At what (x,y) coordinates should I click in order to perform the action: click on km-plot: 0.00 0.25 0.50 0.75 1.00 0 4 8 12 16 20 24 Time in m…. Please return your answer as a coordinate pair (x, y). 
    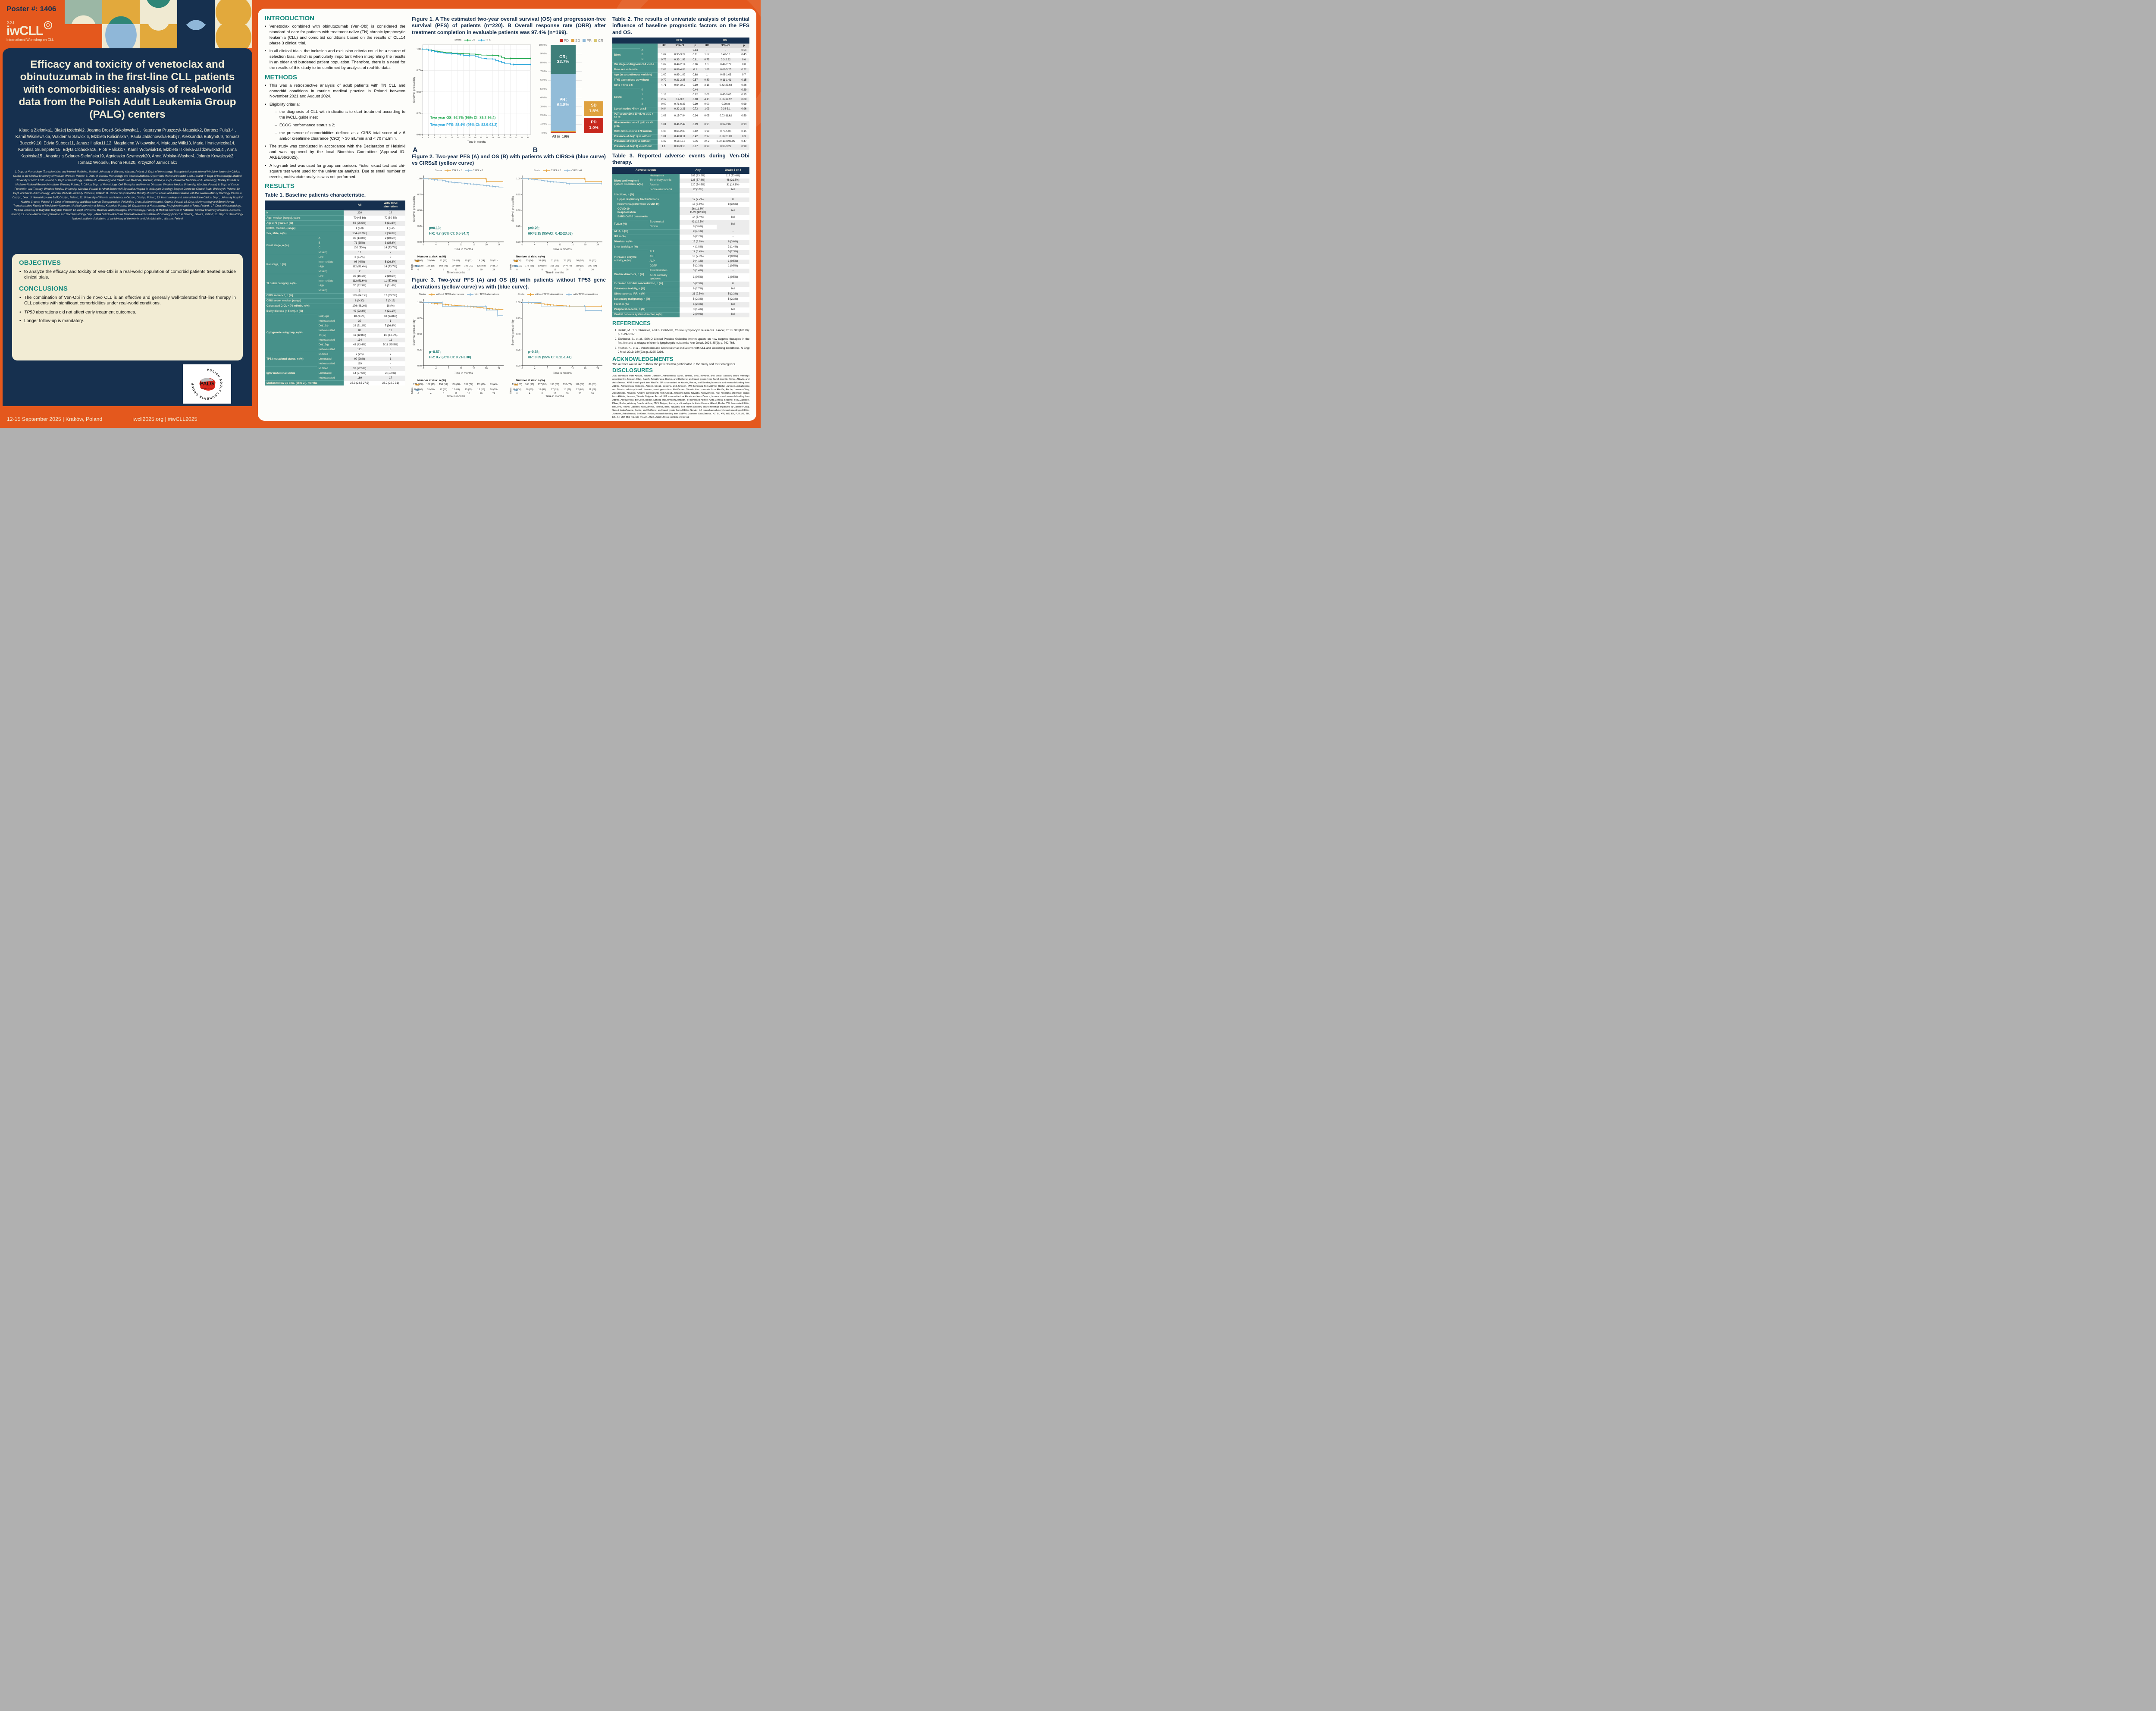
    Looking at the image, I should click on (557, 337).